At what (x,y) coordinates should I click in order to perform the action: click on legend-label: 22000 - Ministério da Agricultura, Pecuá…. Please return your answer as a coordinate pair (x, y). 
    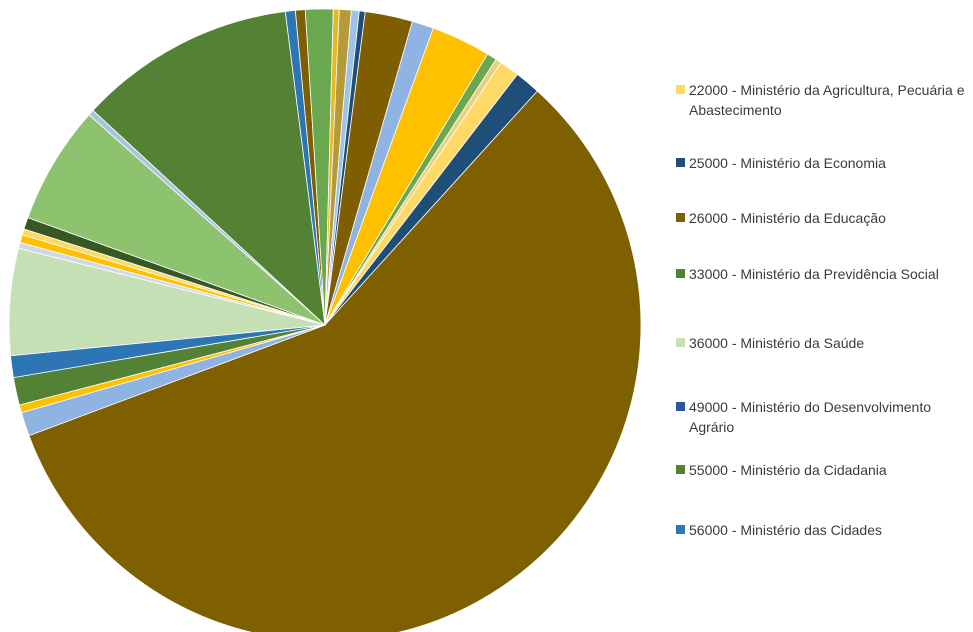
    Looking at the image, I should click on (827, 100).